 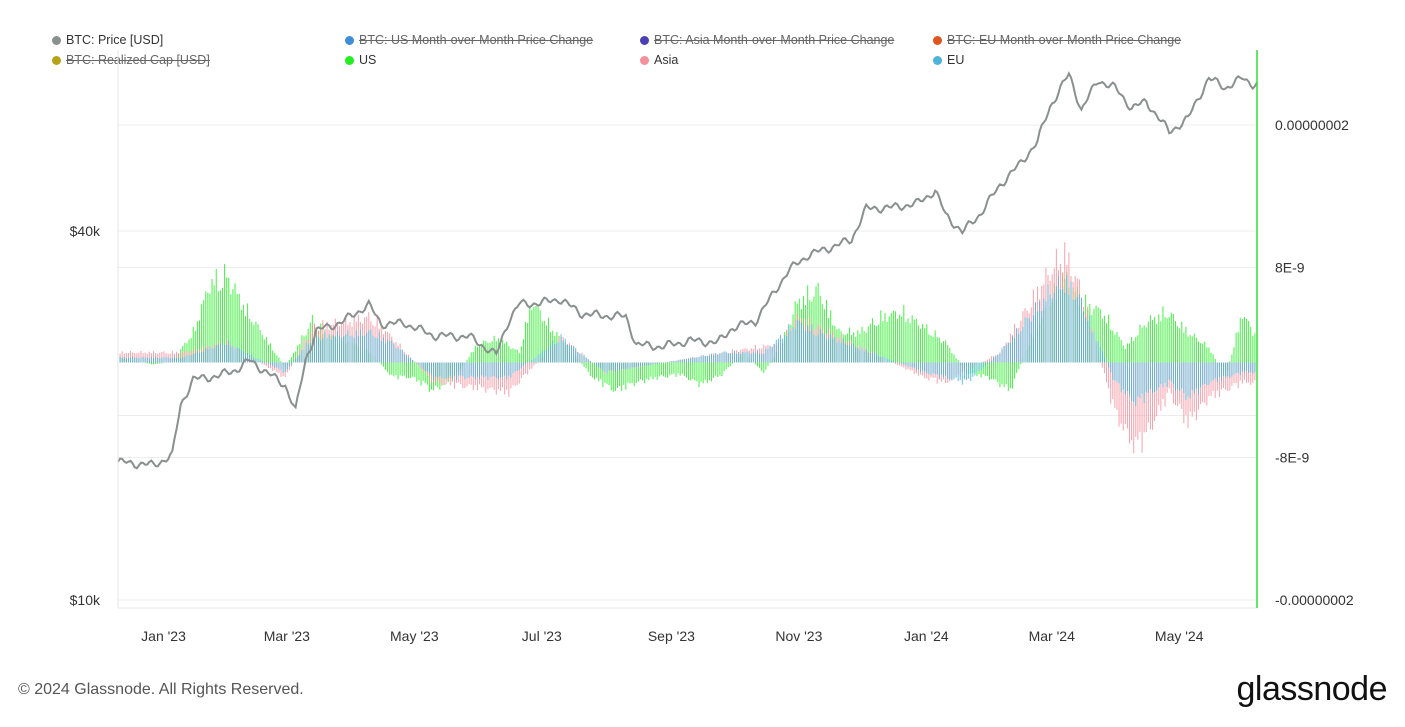 I want to click on y-right-tick-label: 0.00000002, so click(x=1312, y=125).